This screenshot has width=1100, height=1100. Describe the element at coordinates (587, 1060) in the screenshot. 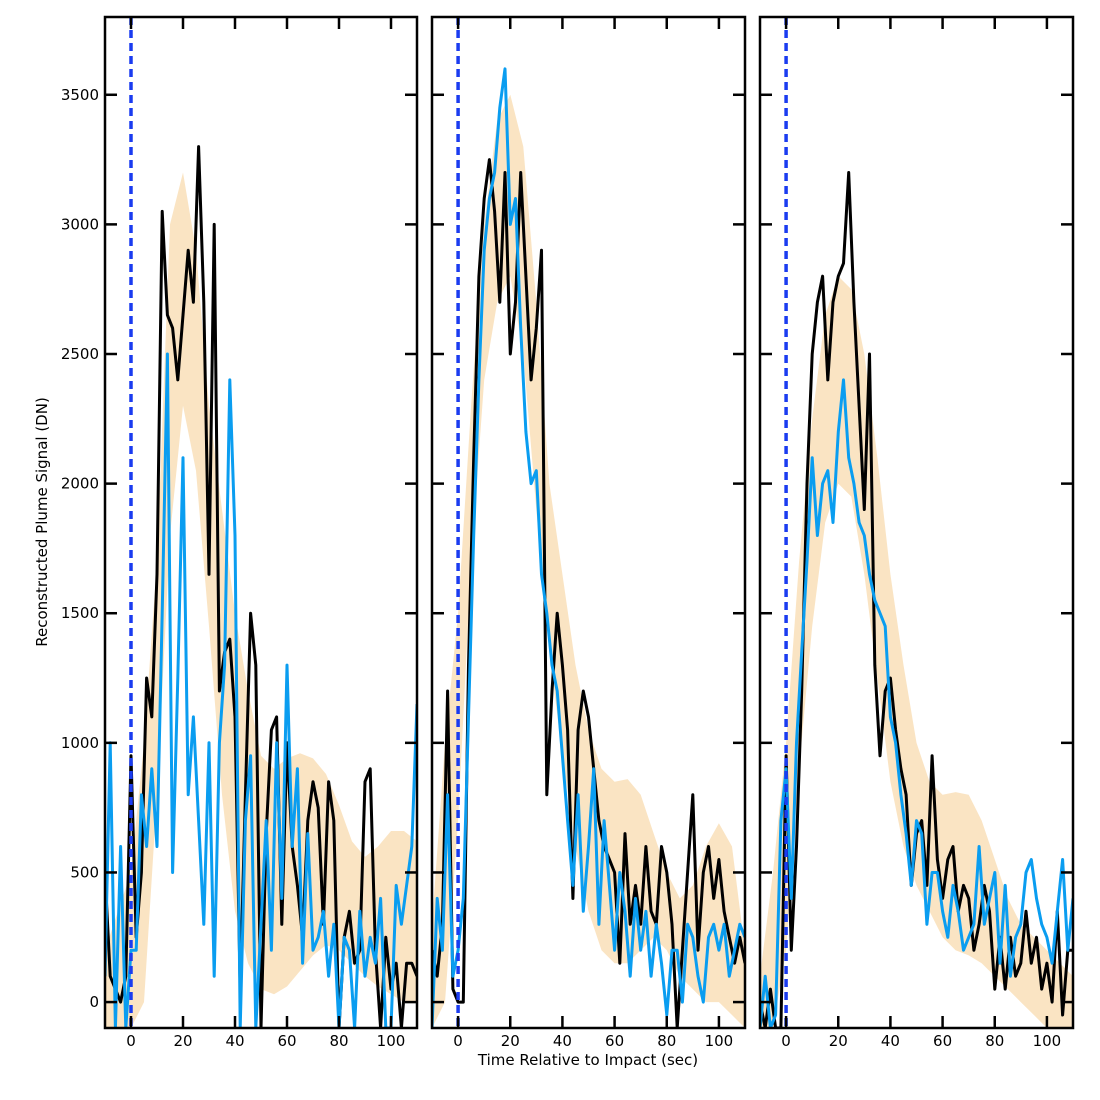

I see `x-axis-label: Time Relative to Impact (sec)` at that location.